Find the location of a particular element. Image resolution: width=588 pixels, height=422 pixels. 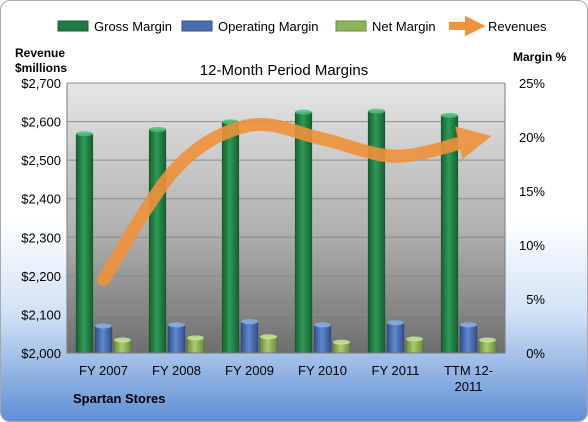

left-tick-label: $2,600 is located at coordinates (41, 122).